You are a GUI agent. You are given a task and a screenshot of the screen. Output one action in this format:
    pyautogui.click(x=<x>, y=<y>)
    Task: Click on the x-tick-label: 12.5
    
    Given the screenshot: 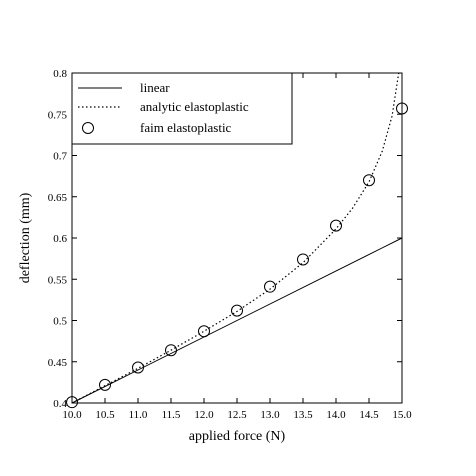 What is the action you would take?
    pyautogui.click(x=237, y=415)
    